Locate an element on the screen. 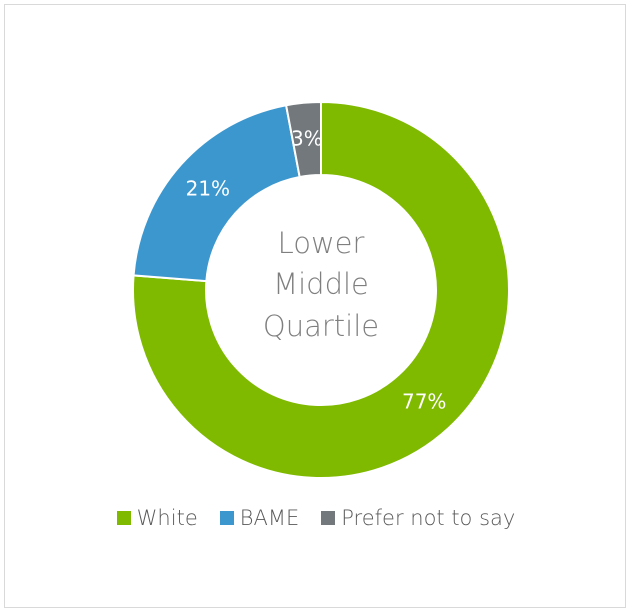  slice-label-prefer-not-to-say: 3% is located at coordinates (307, 139).